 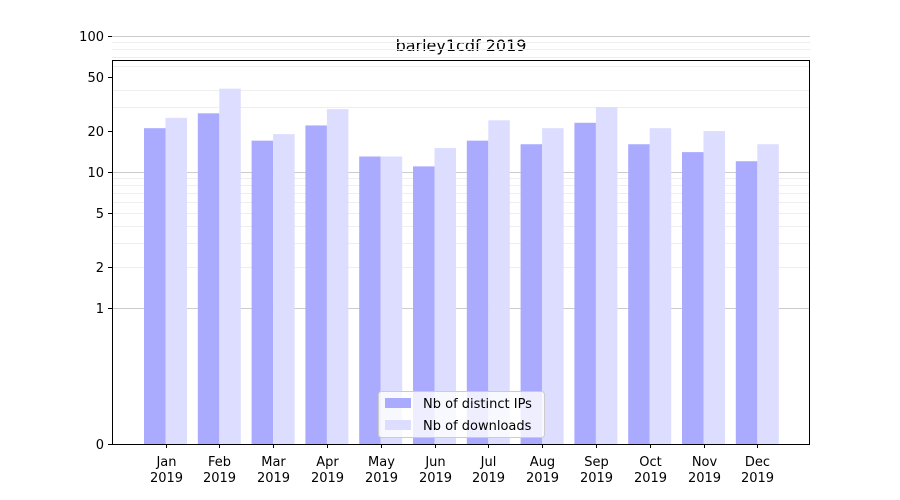 What do you see at coordinates (606, 275) in the screenshot?
I see `bar-downloads-sep` at bounding box center [606, 275].